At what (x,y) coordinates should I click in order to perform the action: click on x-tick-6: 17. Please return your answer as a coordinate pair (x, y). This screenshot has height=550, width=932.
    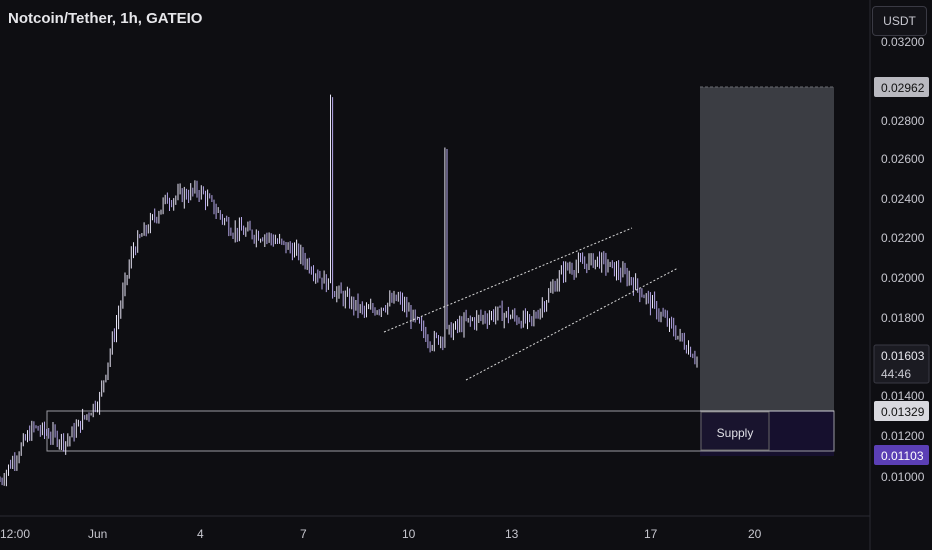
    Looking at the image, I should click on (651, 534).